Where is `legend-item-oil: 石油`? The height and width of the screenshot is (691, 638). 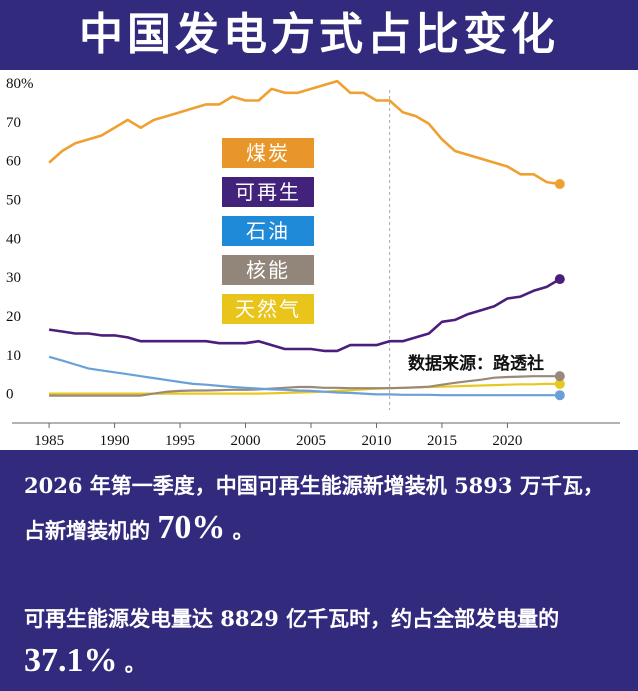 legend-item-oil: 石油 is located at coordinates (268, 231).